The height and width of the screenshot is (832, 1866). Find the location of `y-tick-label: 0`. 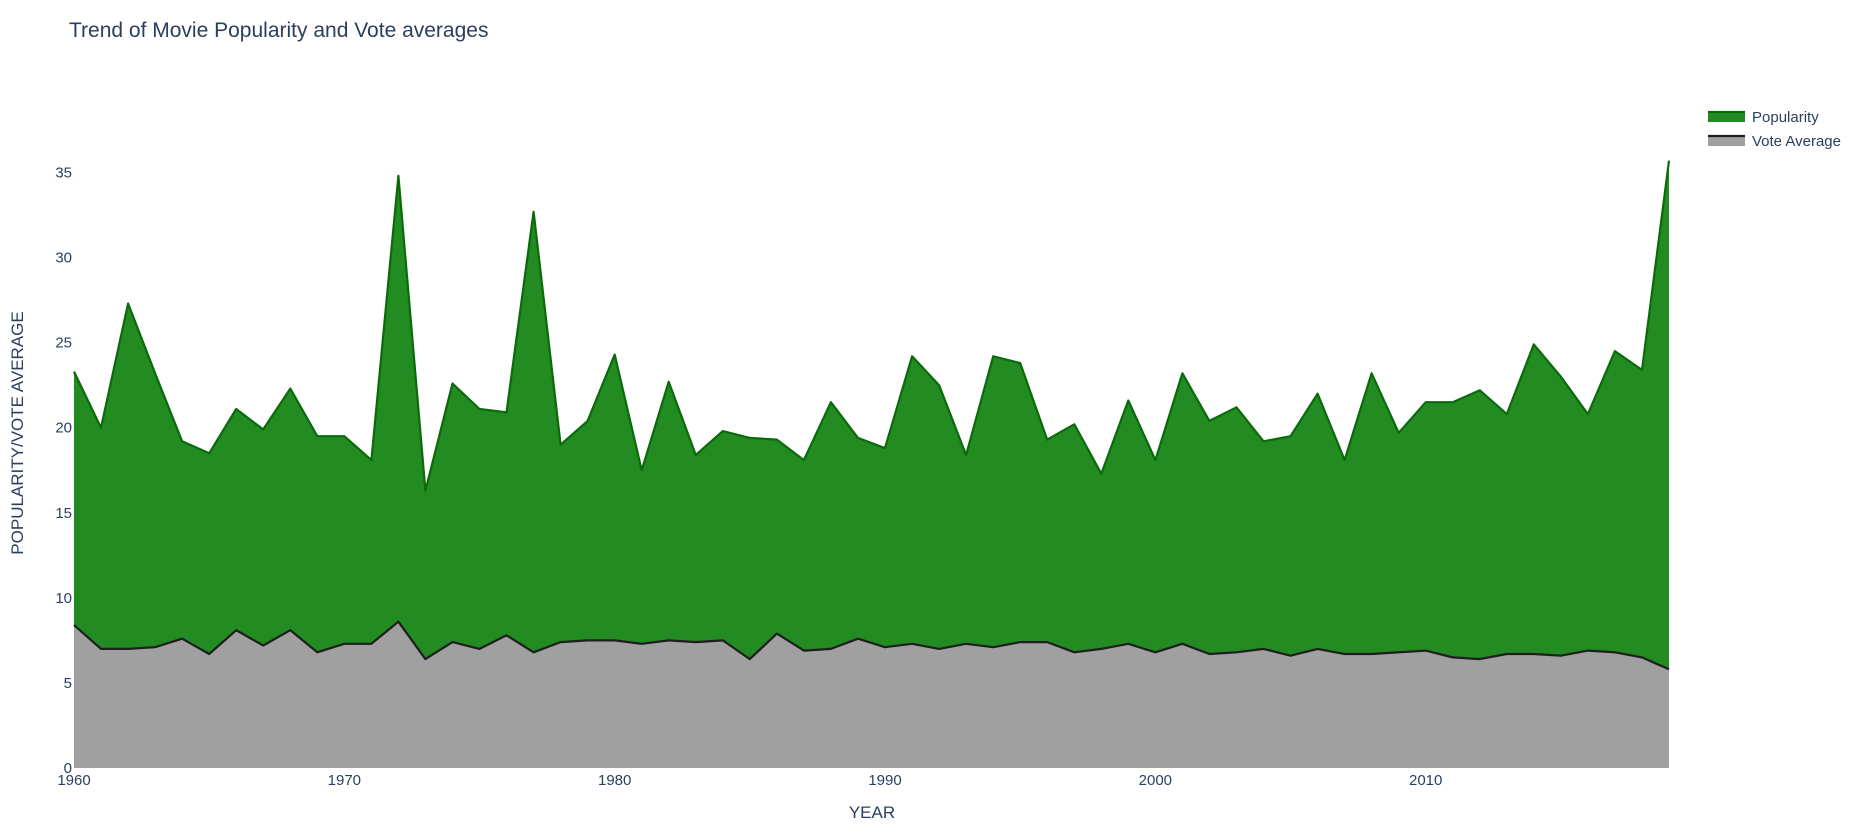

y-tick-label: 0 is located at coordinates (68, 768).